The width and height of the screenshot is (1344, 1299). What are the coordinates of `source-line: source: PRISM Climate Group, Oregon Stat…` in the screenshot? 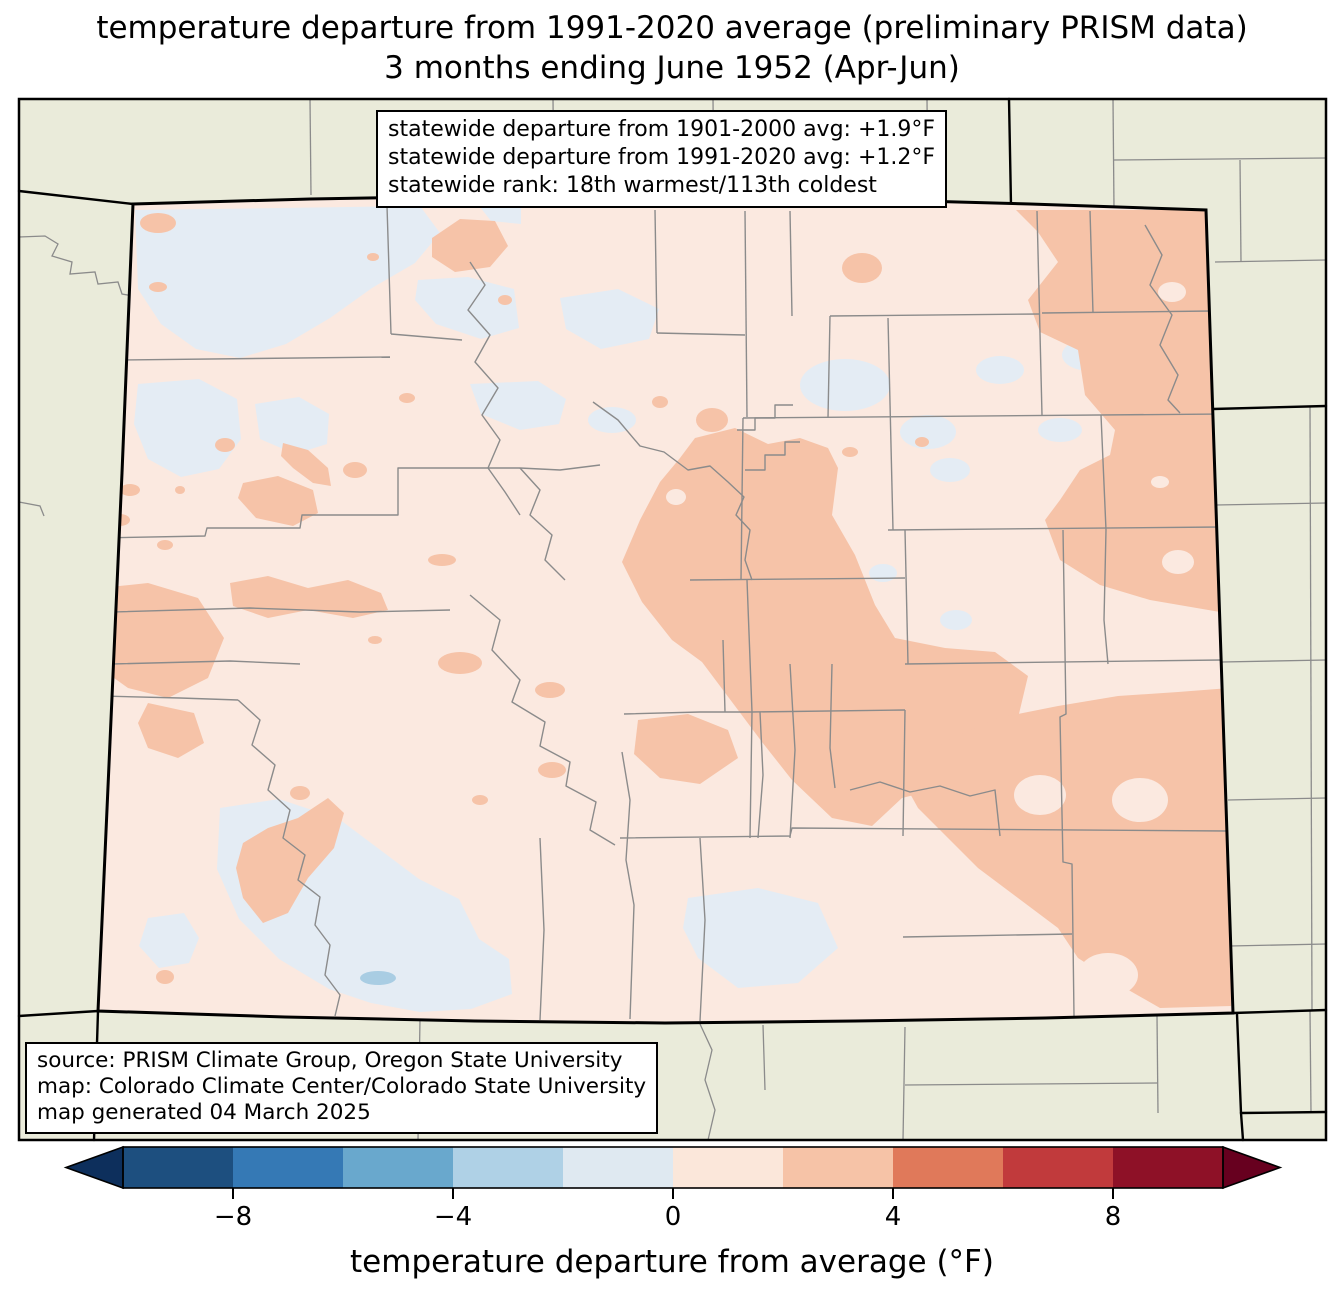 It's located at (330, 1060).